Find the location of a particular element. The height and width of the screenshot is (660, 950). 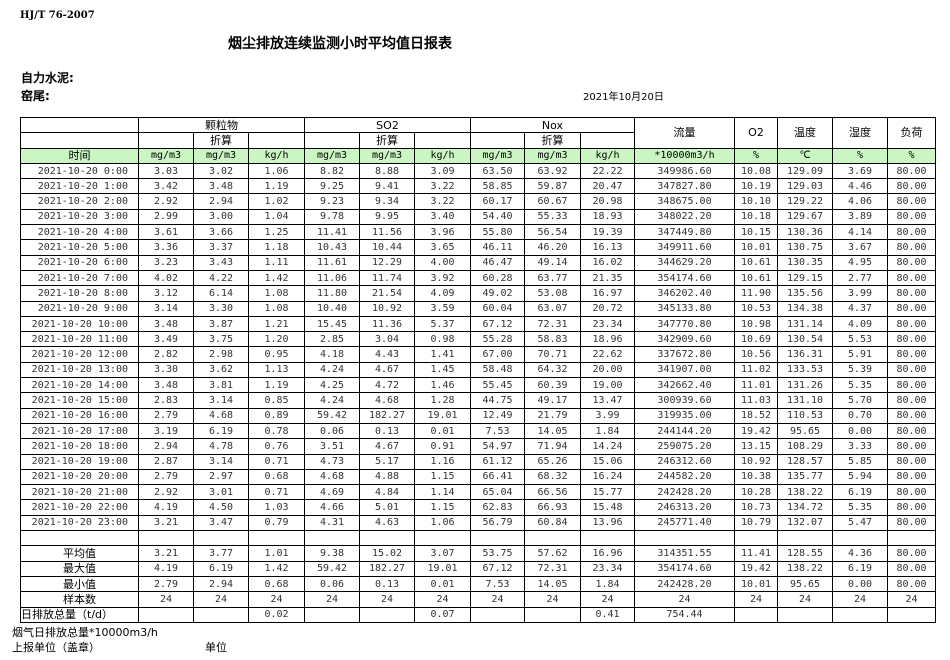

value-cell: 4.37 is located at coordinates (860, 308).